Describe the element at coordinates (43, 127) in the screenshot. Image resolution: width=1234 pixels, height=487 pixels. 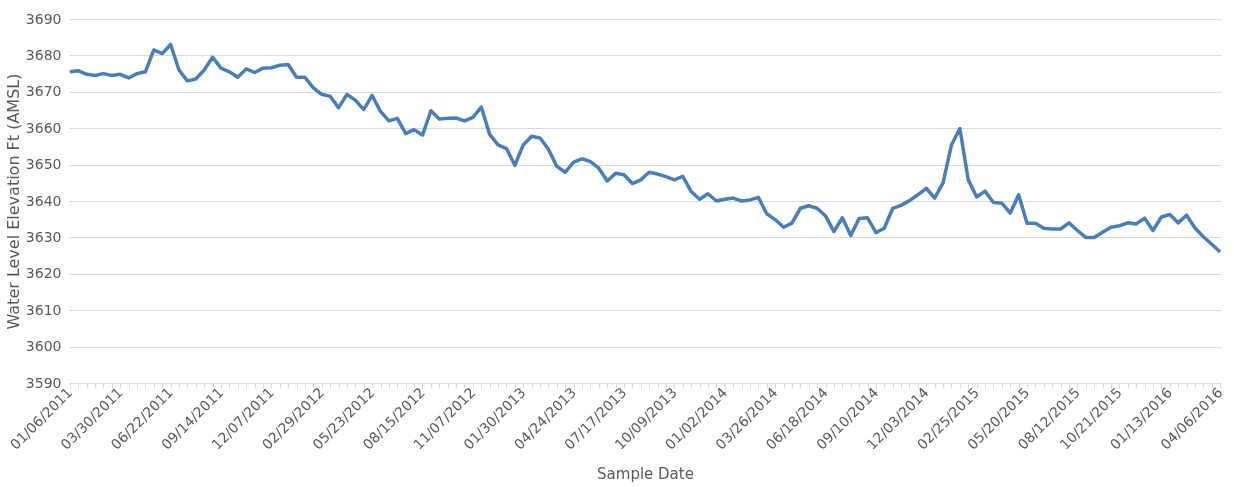
I see `y-tick-label: 3660` at that location.